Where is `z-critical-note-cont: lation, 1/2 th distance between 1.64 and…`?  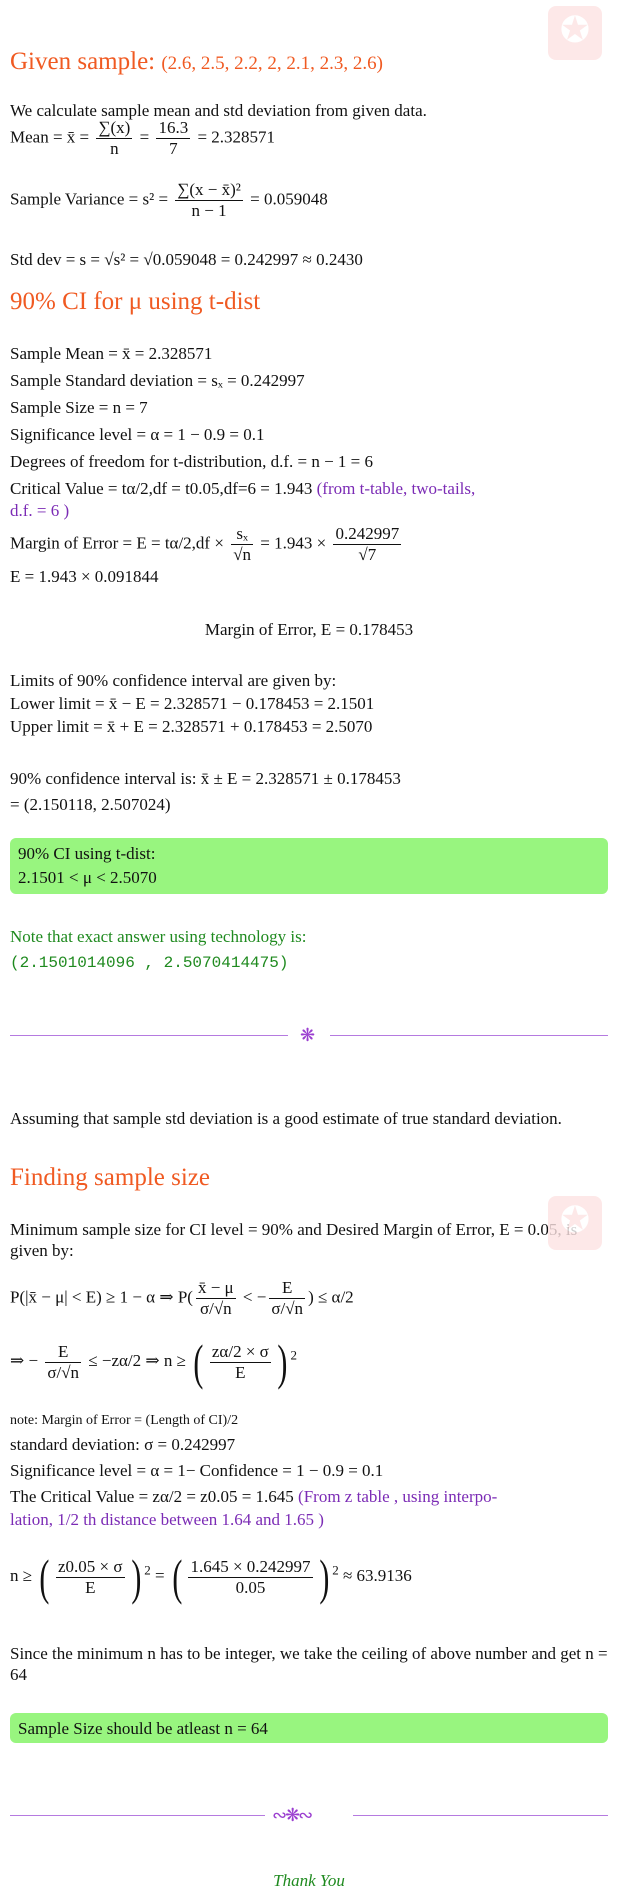
z-critical-note-cont: lation, 1/2 th distance between 1.64 and… is located at coordinates (167, 1519).